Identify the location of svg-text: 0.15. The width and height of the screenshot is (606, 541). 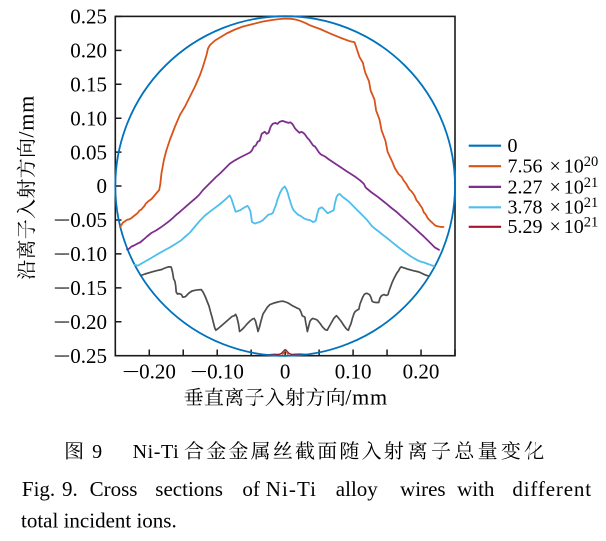
(88, 85).